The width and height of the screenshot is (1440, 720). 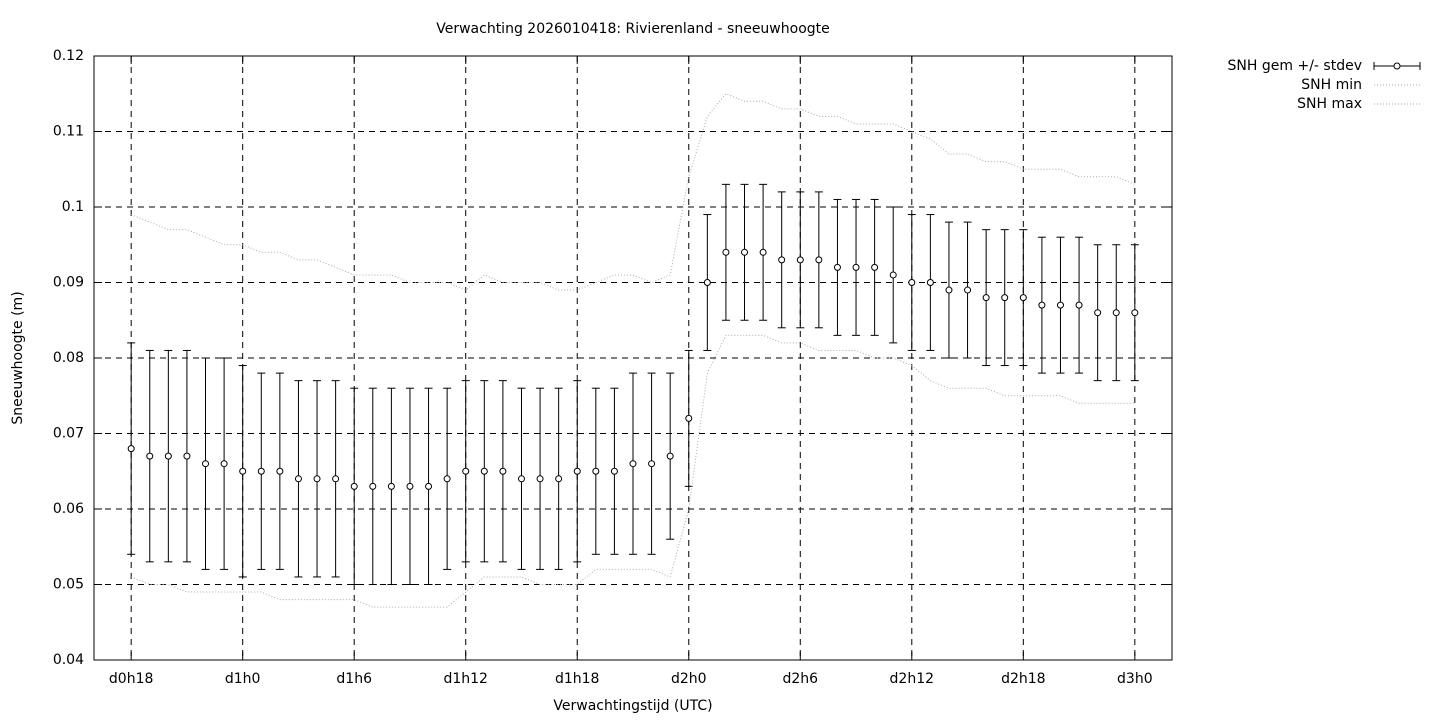 I want to click on x-tick-label: d1h18, so click(x=577, y=679).